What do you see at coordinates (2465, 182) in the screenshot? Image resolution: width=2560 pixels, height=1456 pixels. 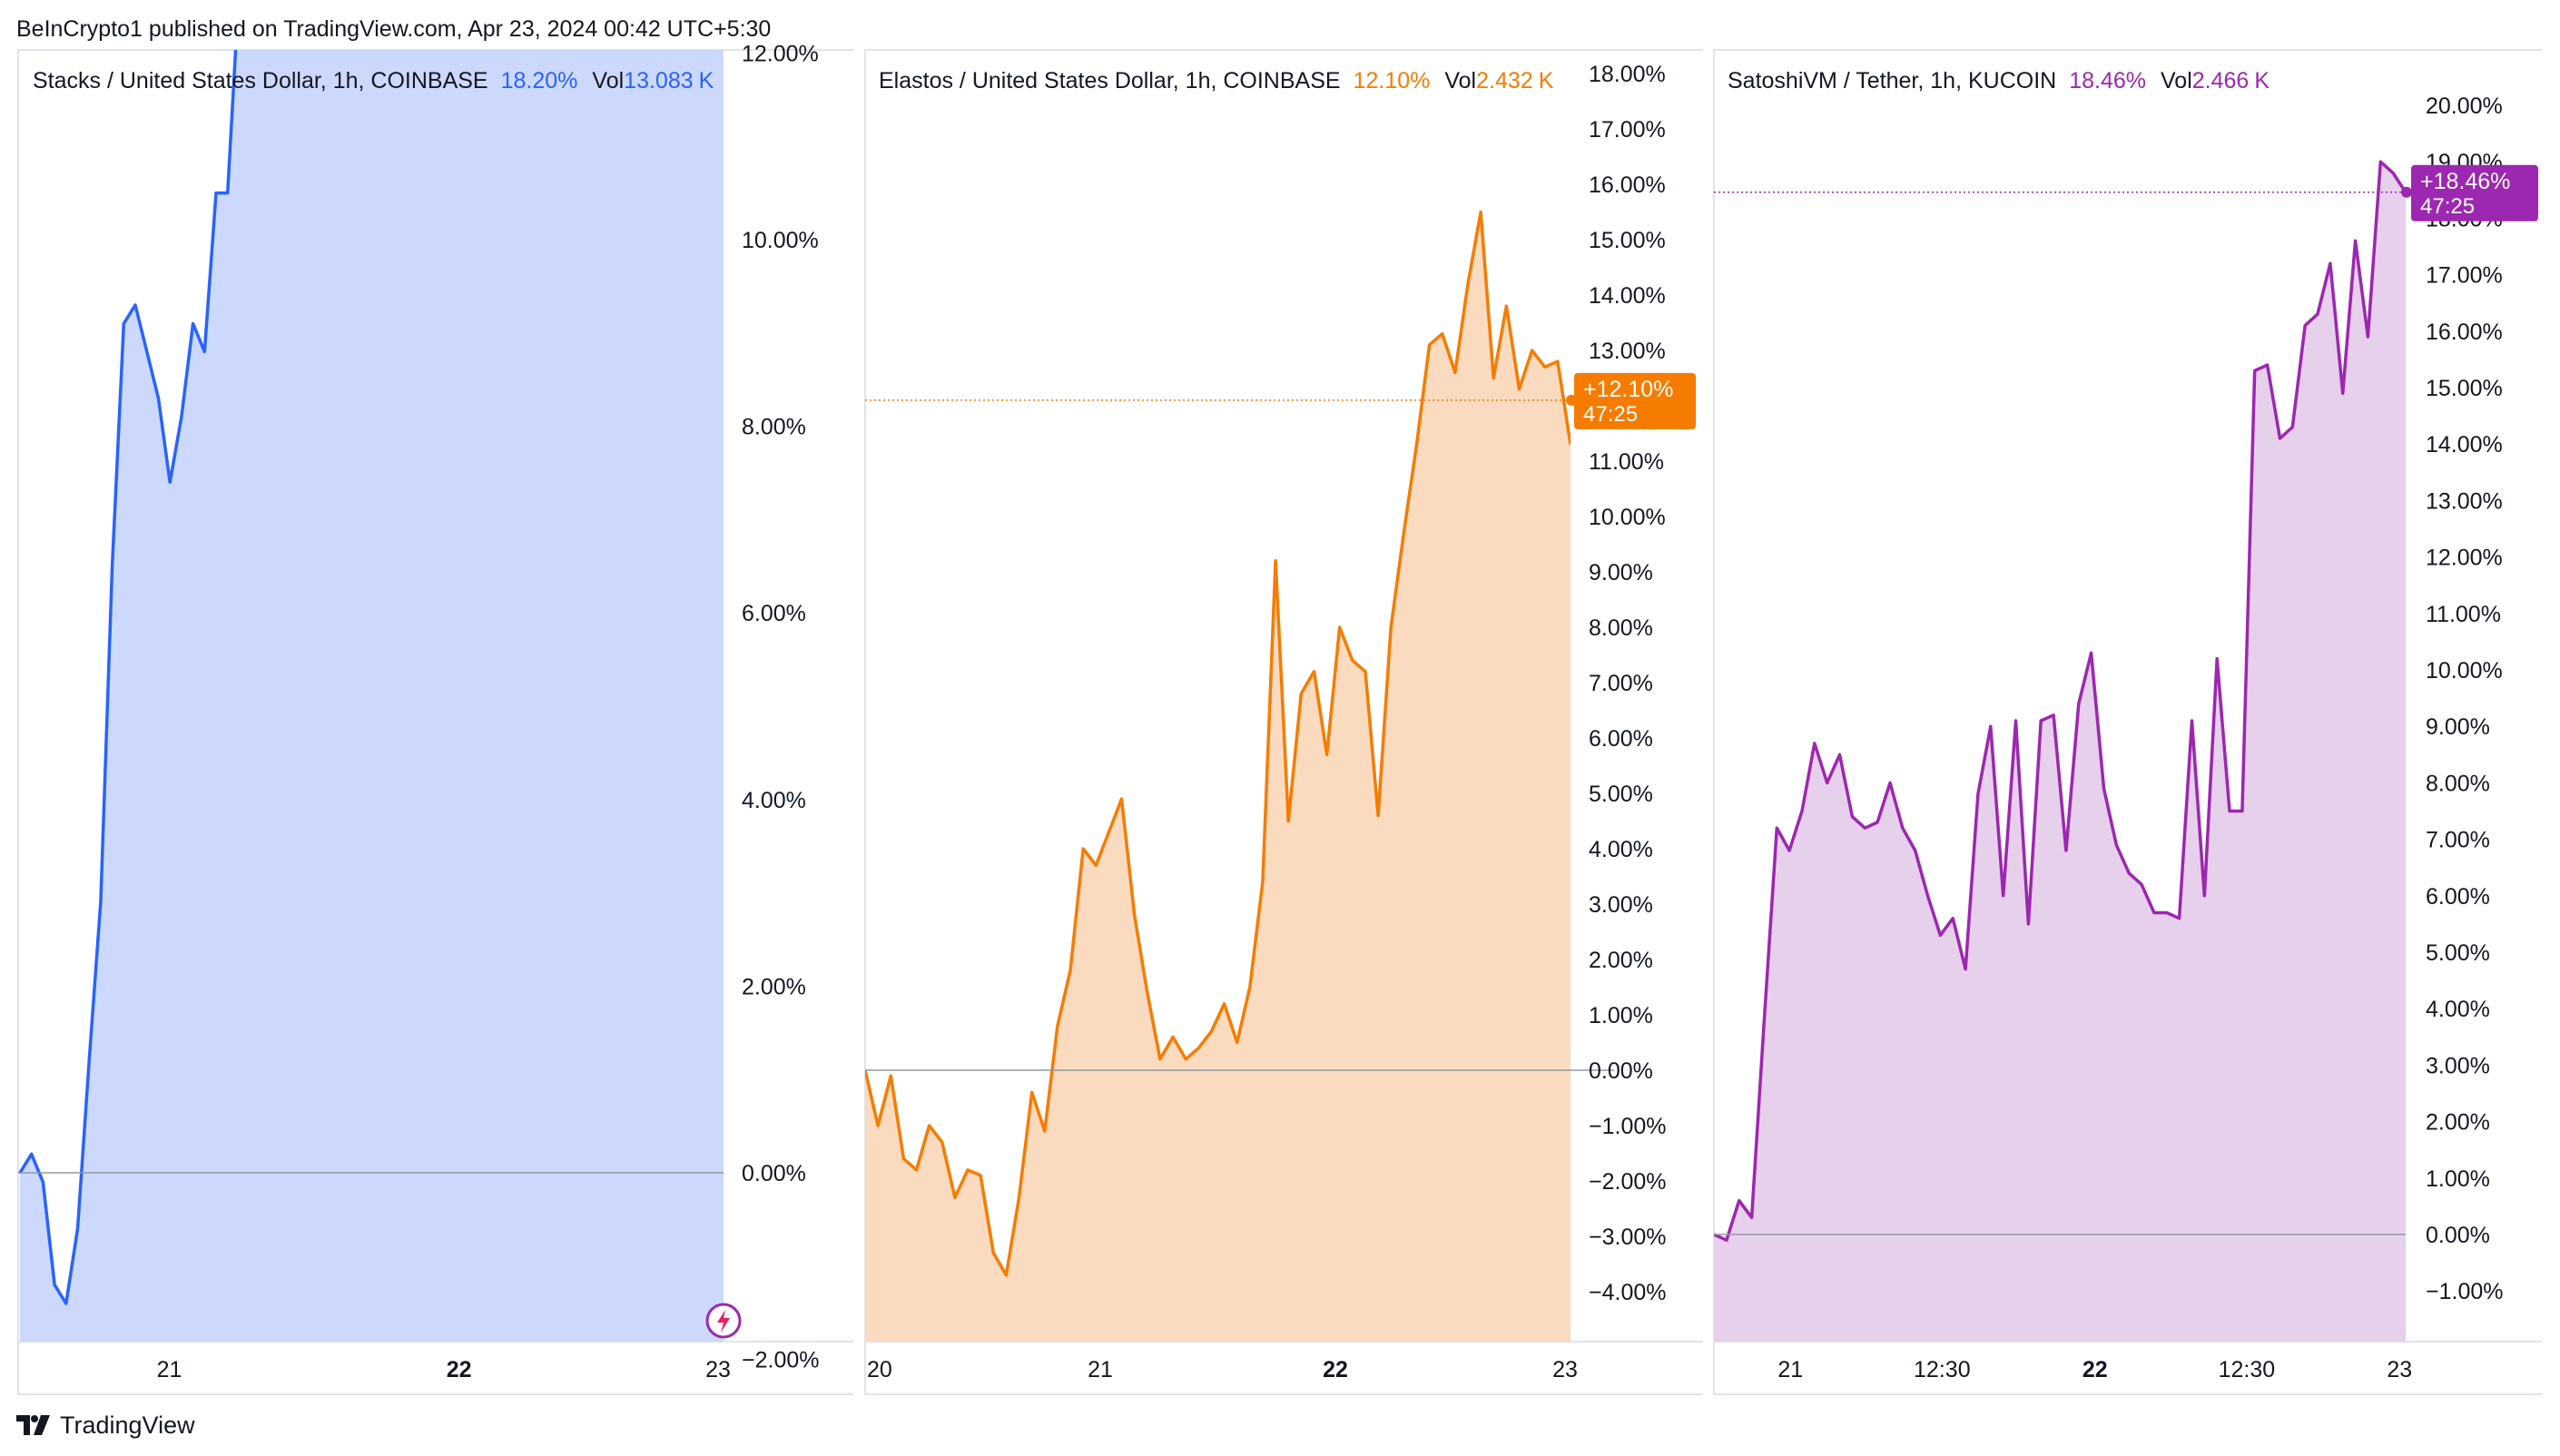 I see `badge-change: +18.46%` at bounding box center [2465, 182].